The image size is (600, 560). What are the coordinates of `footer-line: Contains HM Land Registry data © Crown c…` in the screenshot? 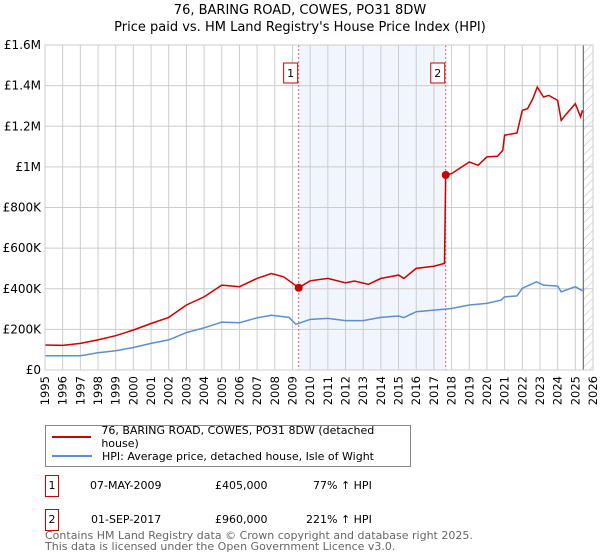 It's located at (259, 535).